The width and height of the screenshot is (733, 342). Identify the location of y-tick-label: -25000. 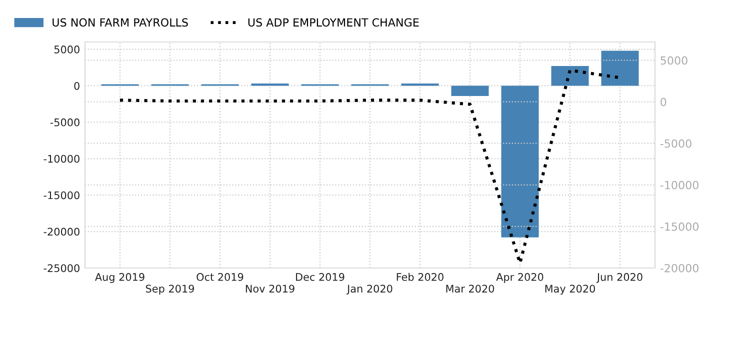
(62, 268).